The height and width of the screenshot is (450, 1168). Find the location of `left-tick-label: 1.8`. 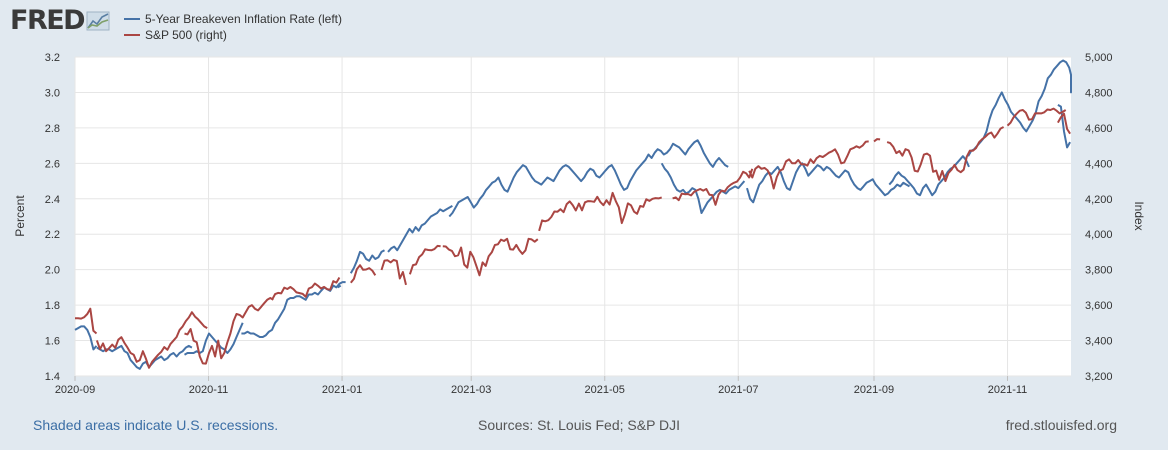

left-tick-label: 1.8 is located at coordinates (52, 306).